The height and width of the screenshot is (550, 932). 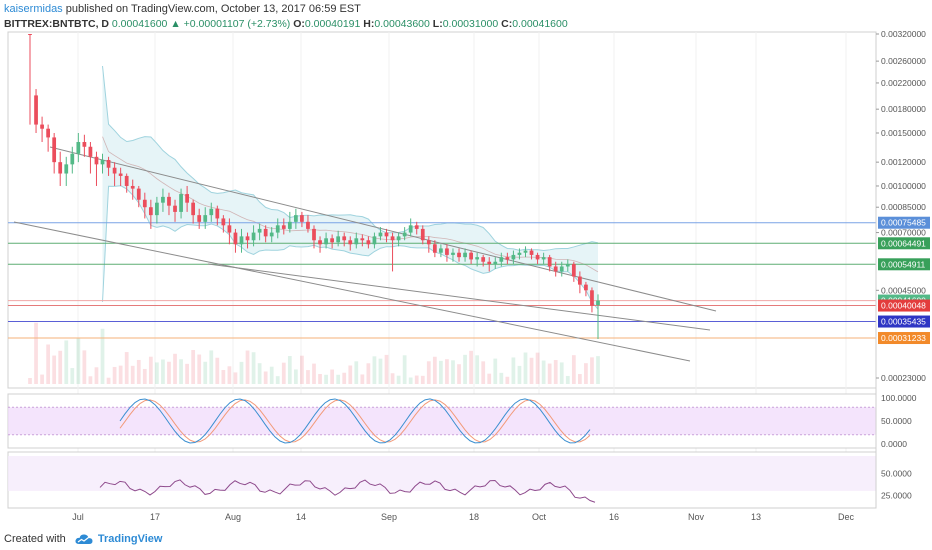 I want to click on stoch-d-line, so click(x=355, y=421).